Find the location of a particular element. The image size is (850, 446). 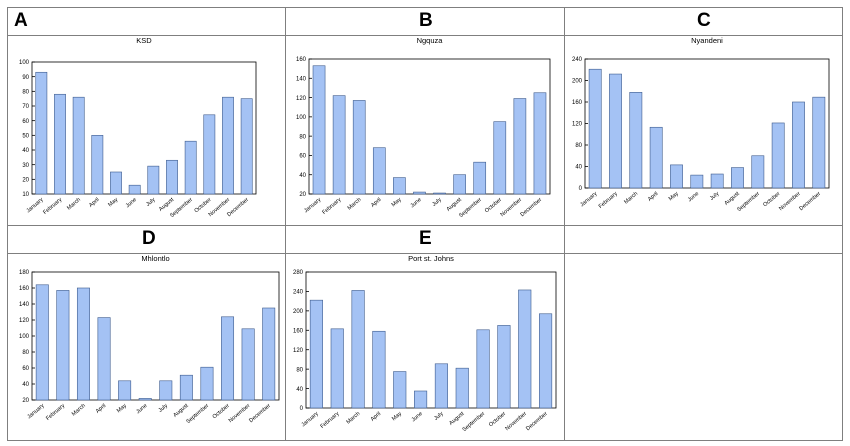

y-tick-label: 120 is located at coordinates (24, 321).